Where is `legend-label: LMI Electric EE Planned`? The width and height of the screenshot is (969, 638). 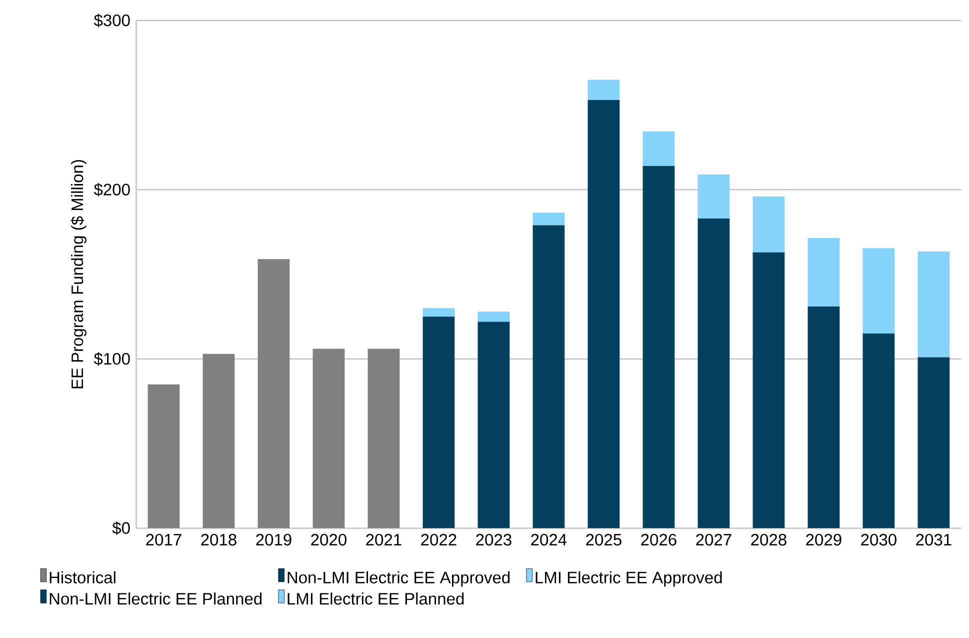
legend-label: LMI Electric EE Planned is located at coordinates (376, 598).